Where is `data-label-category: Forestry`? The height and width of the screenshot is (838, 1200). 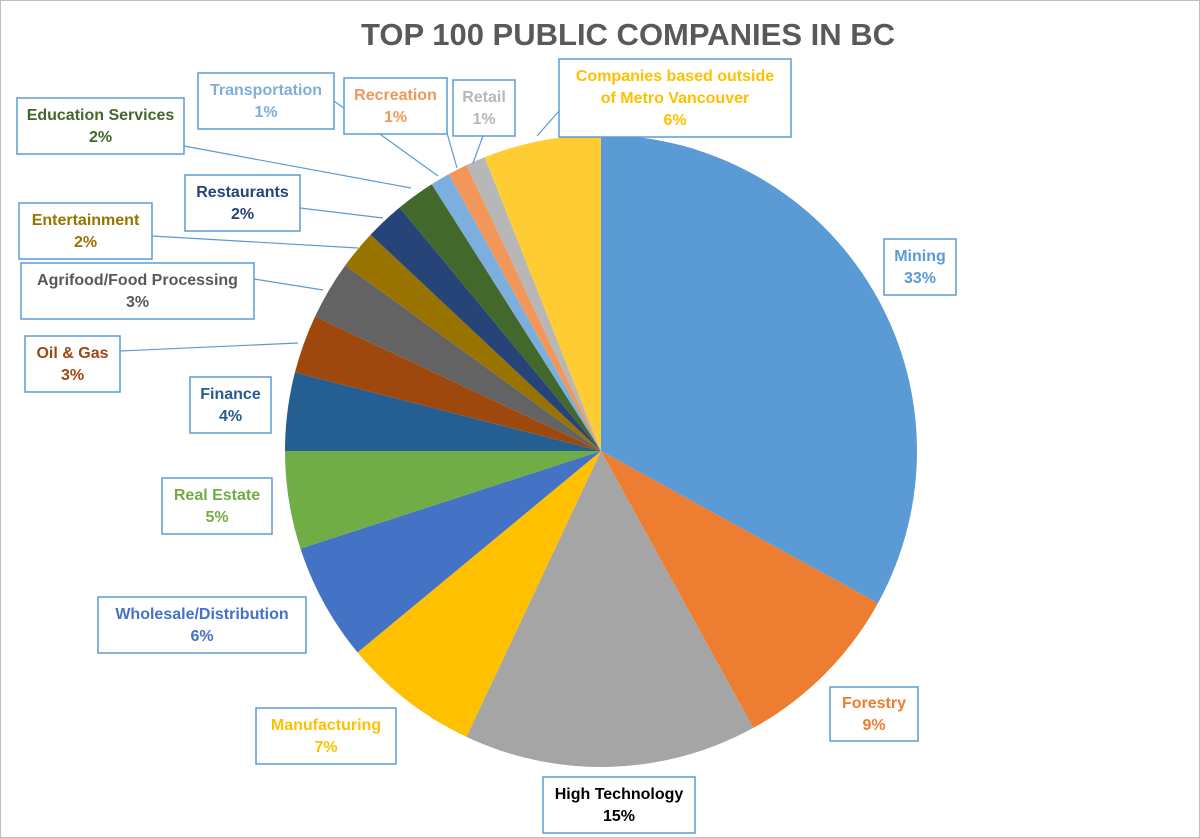 data-label-category: Forestry is located at coordinates (874, 703).